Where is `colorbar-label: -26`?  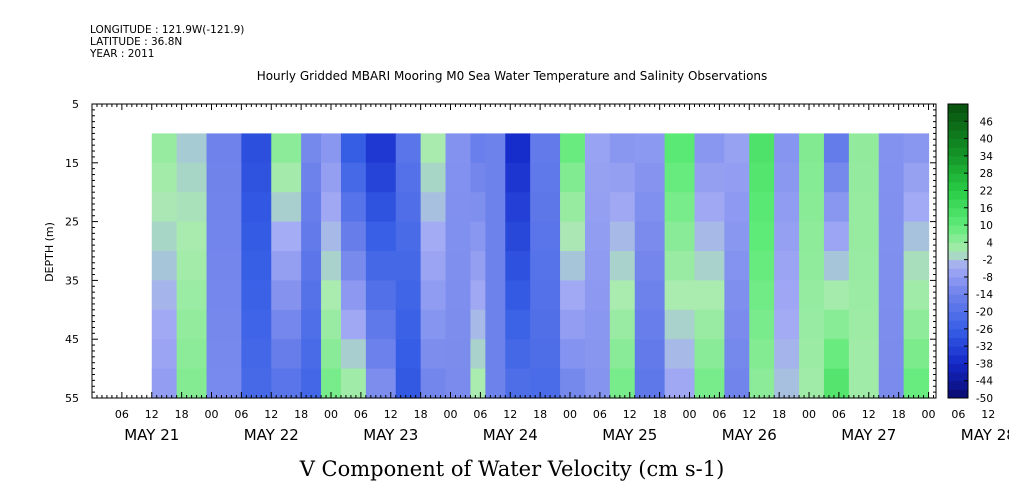
colorbar-label: -26 is located at coordinates (984, 330).